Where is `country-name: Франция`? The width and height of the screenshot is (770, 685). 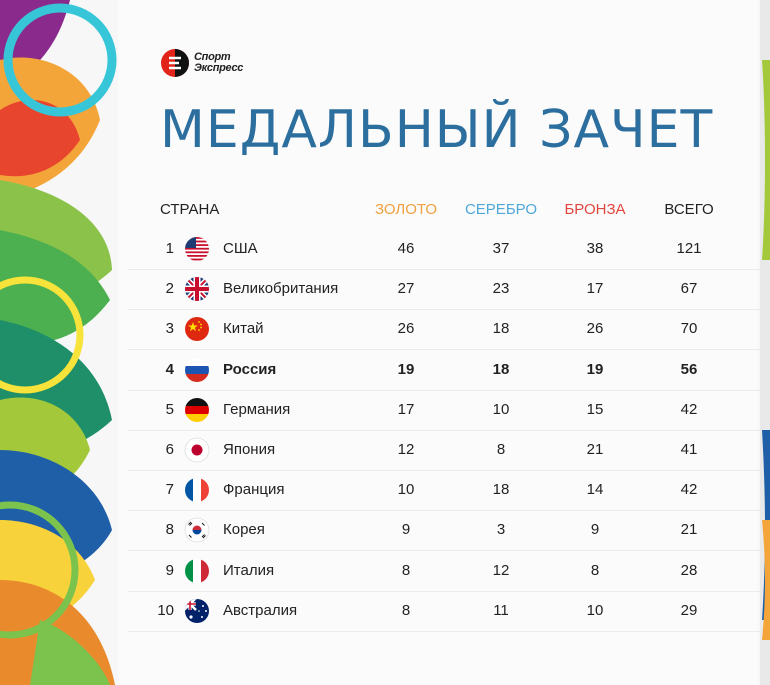
country-name: Франция is located at coordinates (254, 490).